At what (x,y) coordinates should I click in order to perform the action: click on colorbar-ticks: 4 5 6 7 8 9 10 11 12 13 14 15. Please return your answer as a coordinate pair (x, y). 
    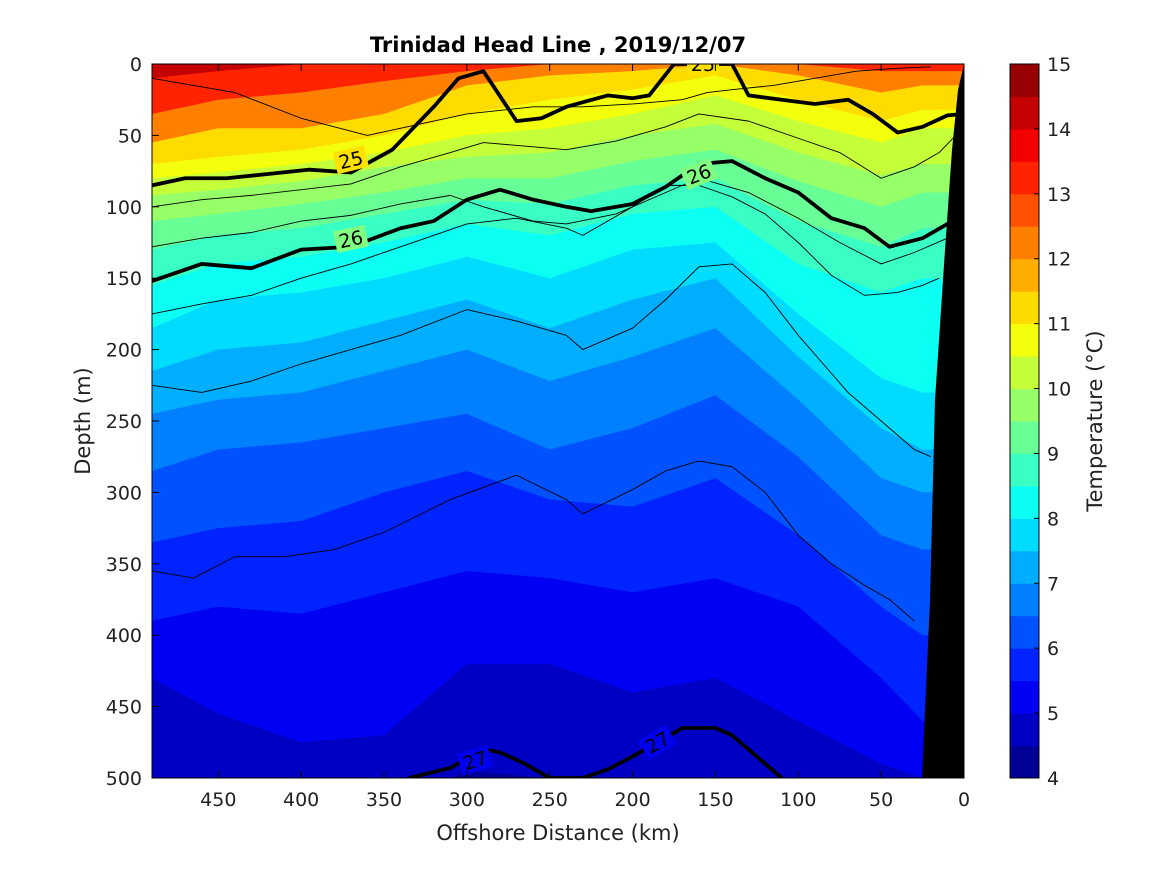
    Looking at the image, I should click on (1052, 422).